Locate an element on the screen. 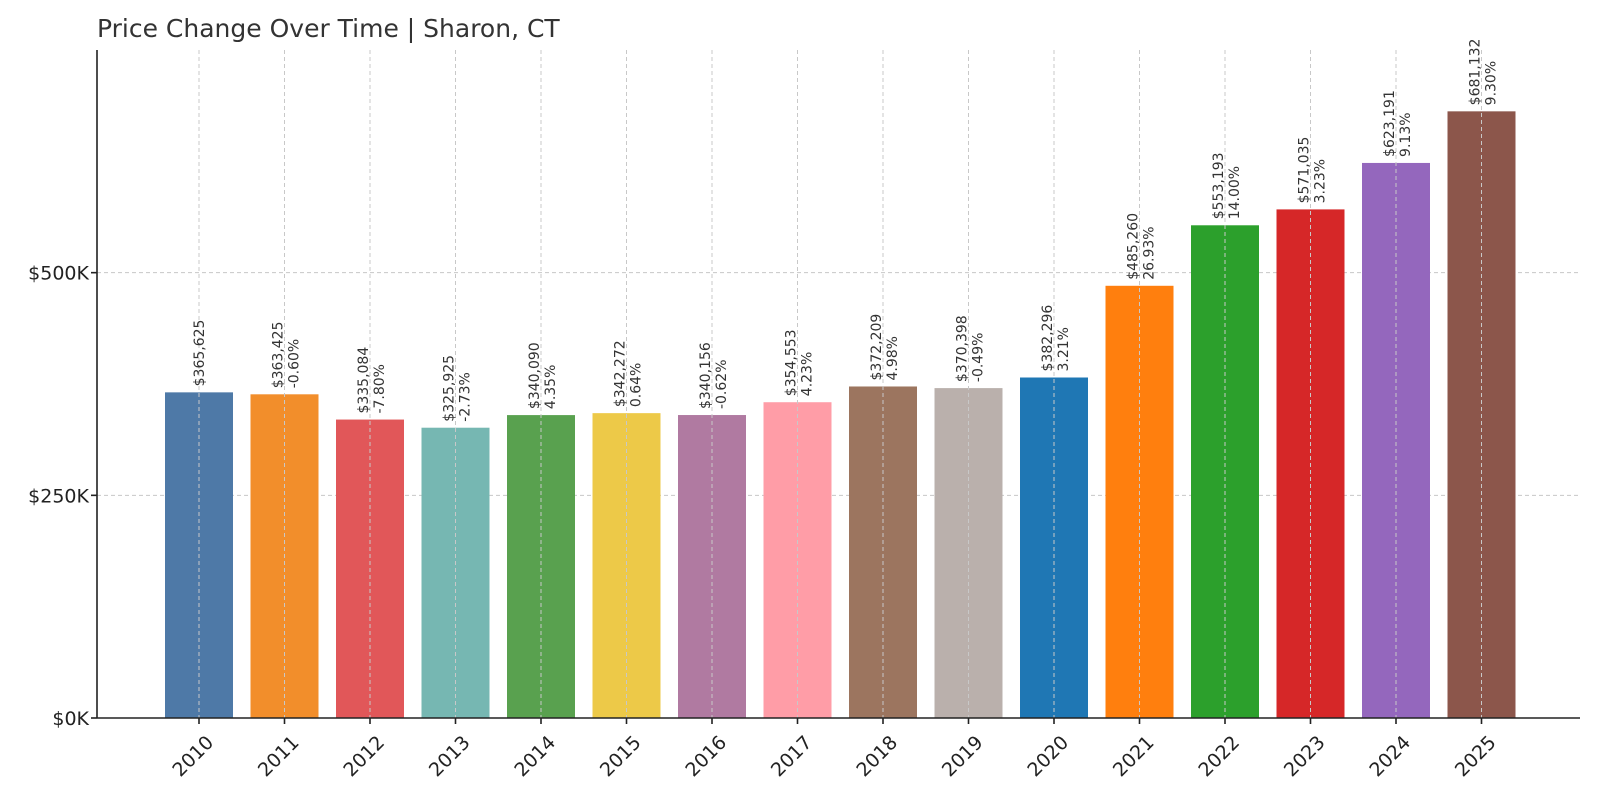 Image resolution: width=1600 pixels, height=800 pixels. x-tick-label: 2015 is located at coordinates (621, 757).